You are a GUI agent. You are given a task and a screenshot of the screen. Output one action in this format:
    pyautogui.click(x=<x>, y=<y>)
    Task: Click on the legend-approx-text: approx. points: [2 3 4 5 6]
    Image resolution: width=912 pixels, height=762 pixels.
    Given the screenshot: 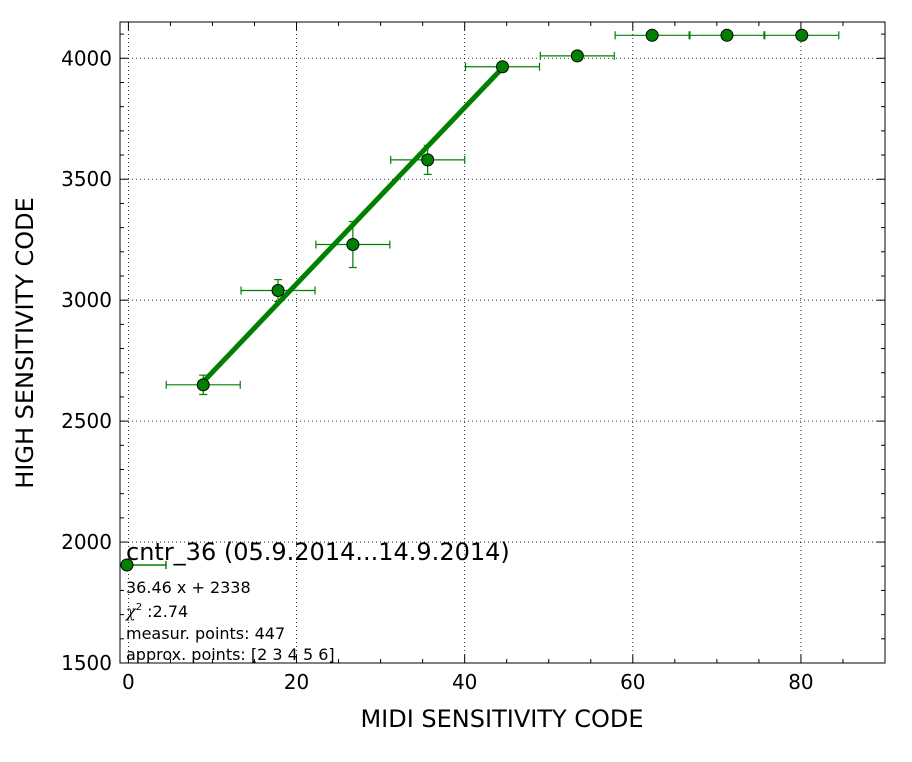 What is the action you would take?
    pyautogui.click(x=230, y=654)
    